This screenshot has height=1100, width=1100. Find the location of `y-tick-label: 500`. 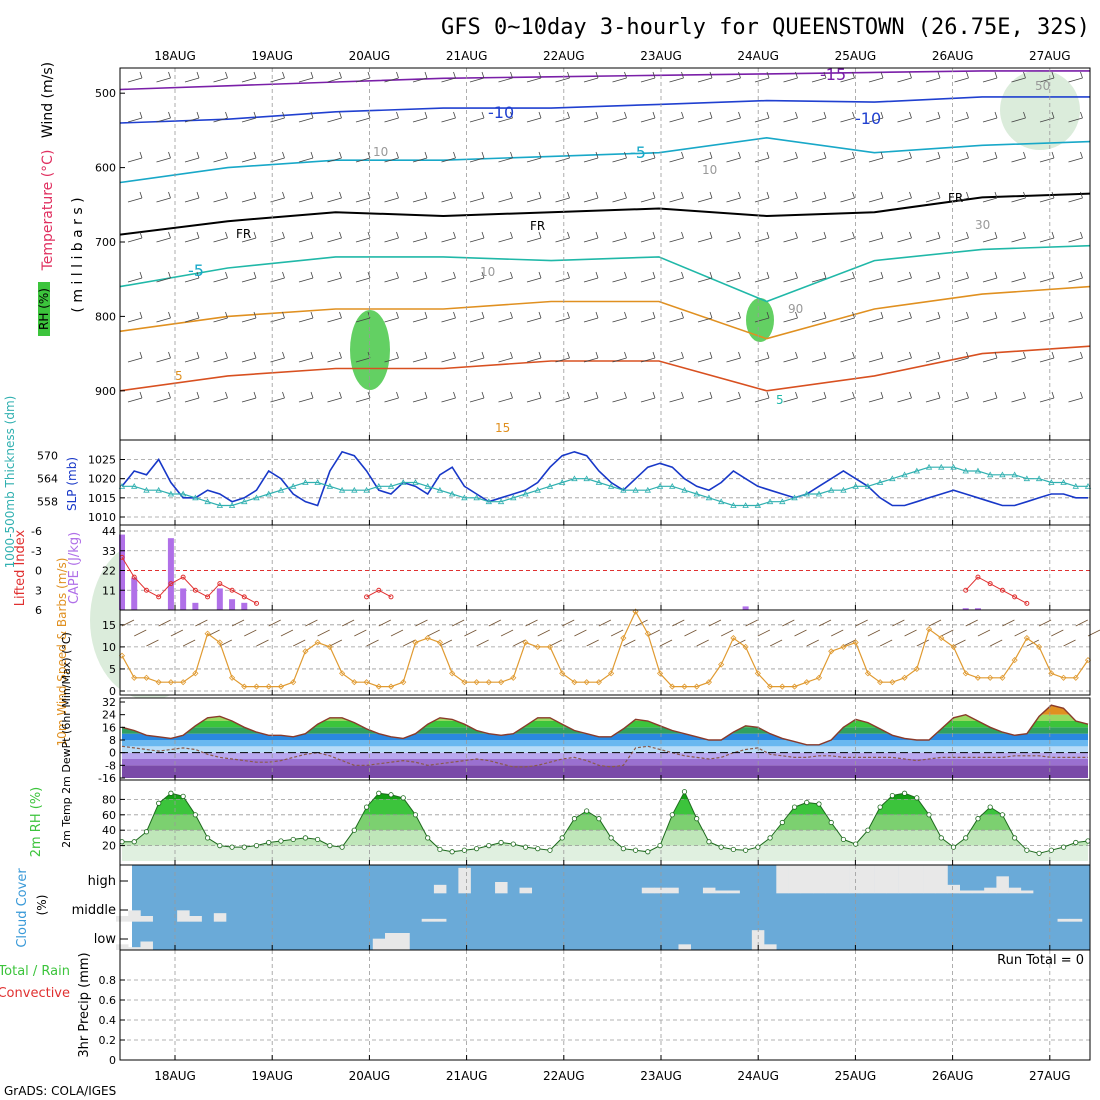

y-tick-label: 500 is located at coordinates (105, 93).